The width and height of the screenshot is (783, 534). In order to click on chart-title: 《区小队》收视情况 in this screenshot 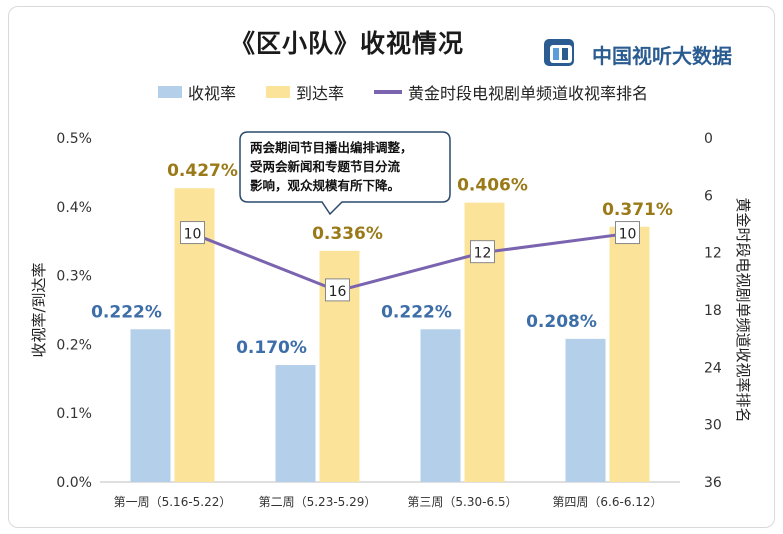, I will do `click(347, 43)`.